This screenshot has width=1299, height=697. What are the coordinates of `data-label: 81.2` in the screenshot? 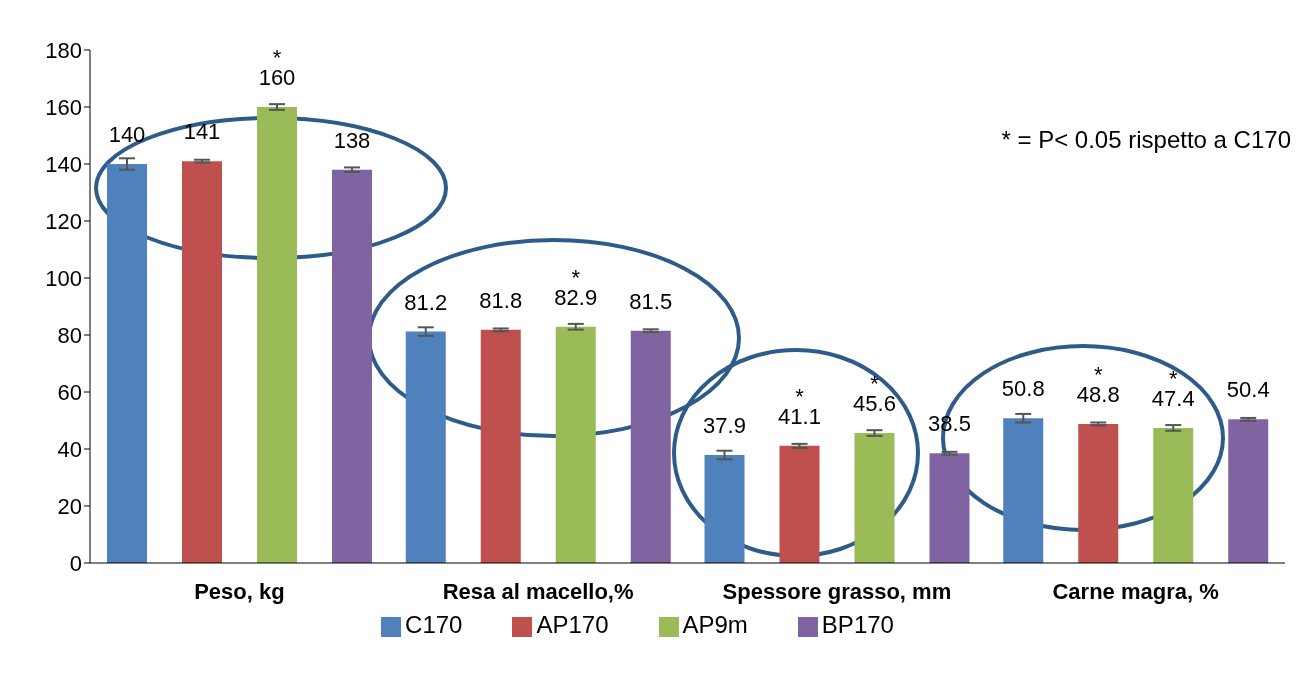 It's located at (426, 302).